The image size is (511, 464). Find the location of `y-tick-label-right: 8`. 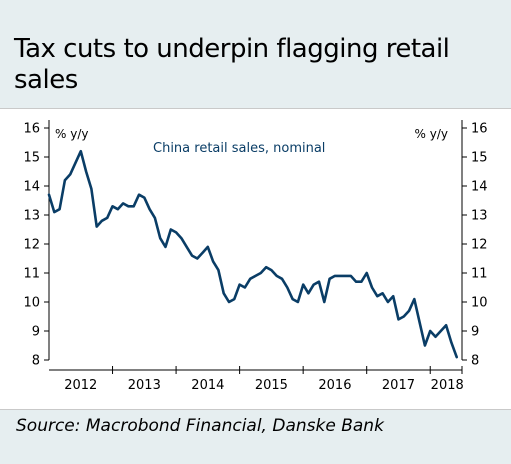

y-tick-label-right: 8 is located at coordinates (475, 361).